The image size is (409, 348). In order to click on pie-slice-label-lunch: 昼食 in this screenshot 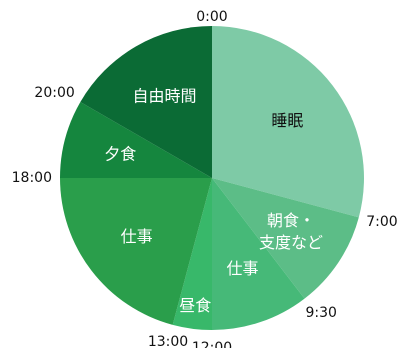, I will do `click(195, 304)`.